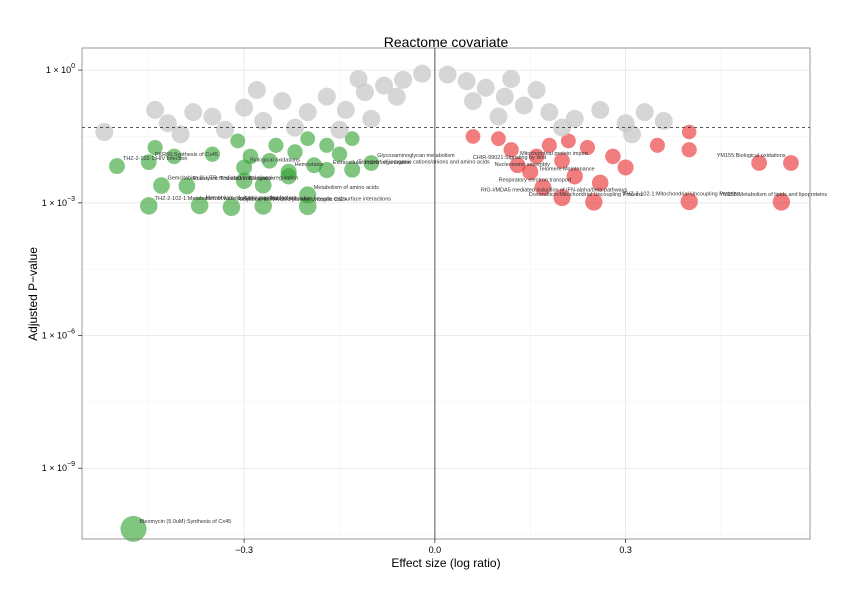 This screenshot has height=600, width=841. What do you see at coordinates (625, 550) in the screenshot?
I see `x-tick-label: 0.3` at bounding box center [625, 550].